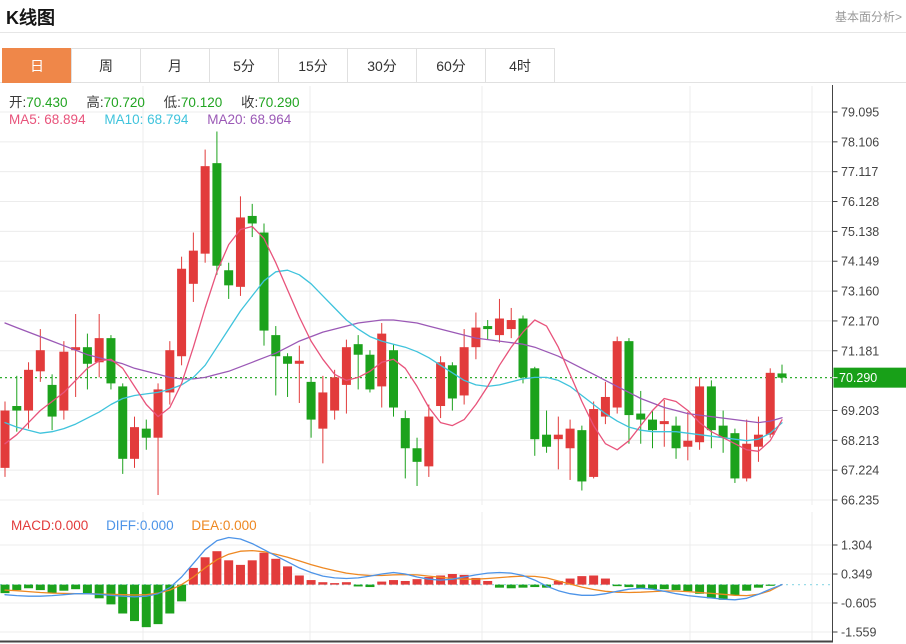 The height and width of the screenshot is (644, 906). Describe the element at coordinates (860, 501) in the screenshot. I see `svg-text: 66.235` at that location.